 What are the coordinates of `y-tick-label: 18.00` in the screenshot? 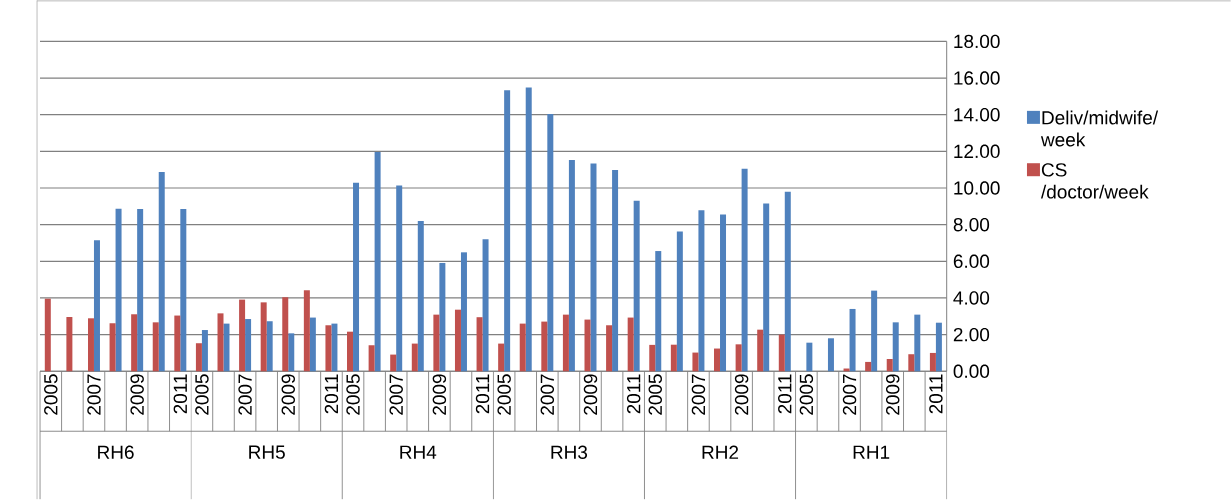 It's located at (977, 41).